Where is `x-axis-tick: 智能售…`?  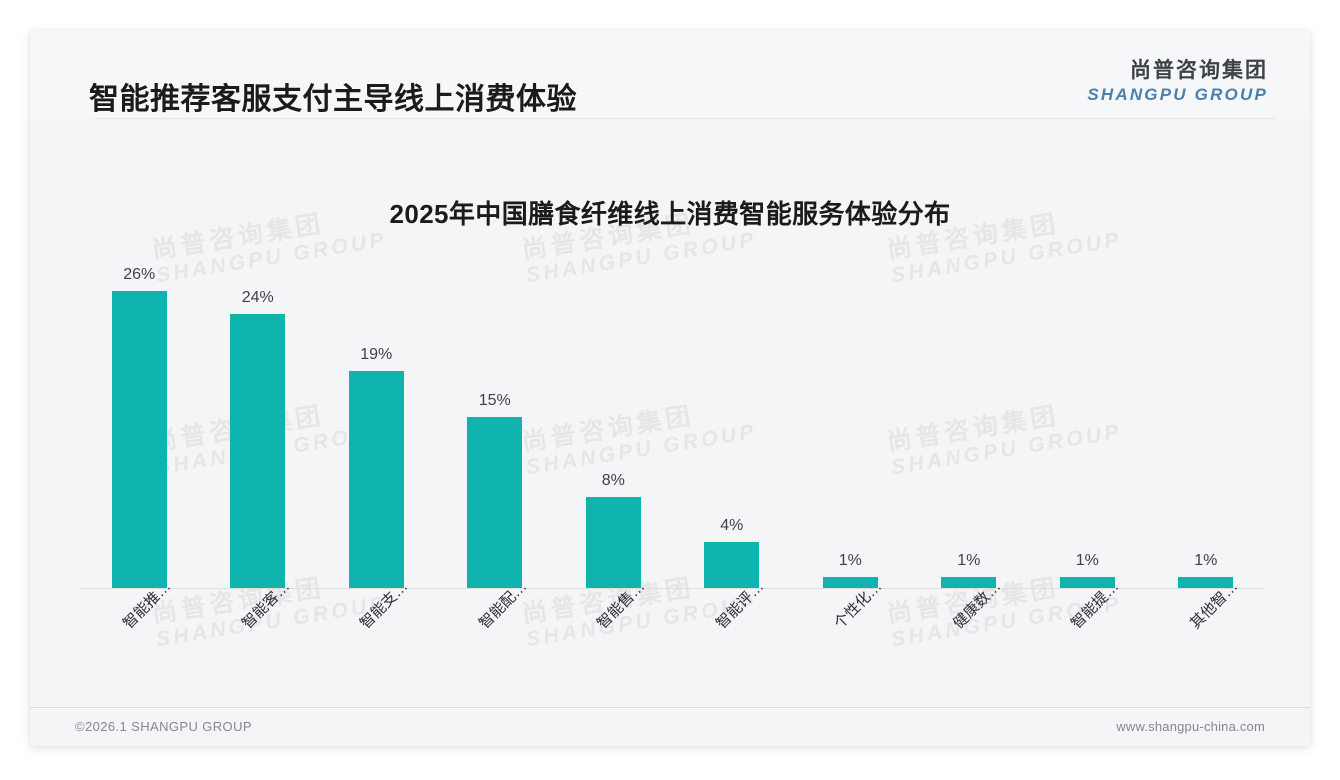
x-axis-tick: 智能售… is located at coordinates (613, 629).